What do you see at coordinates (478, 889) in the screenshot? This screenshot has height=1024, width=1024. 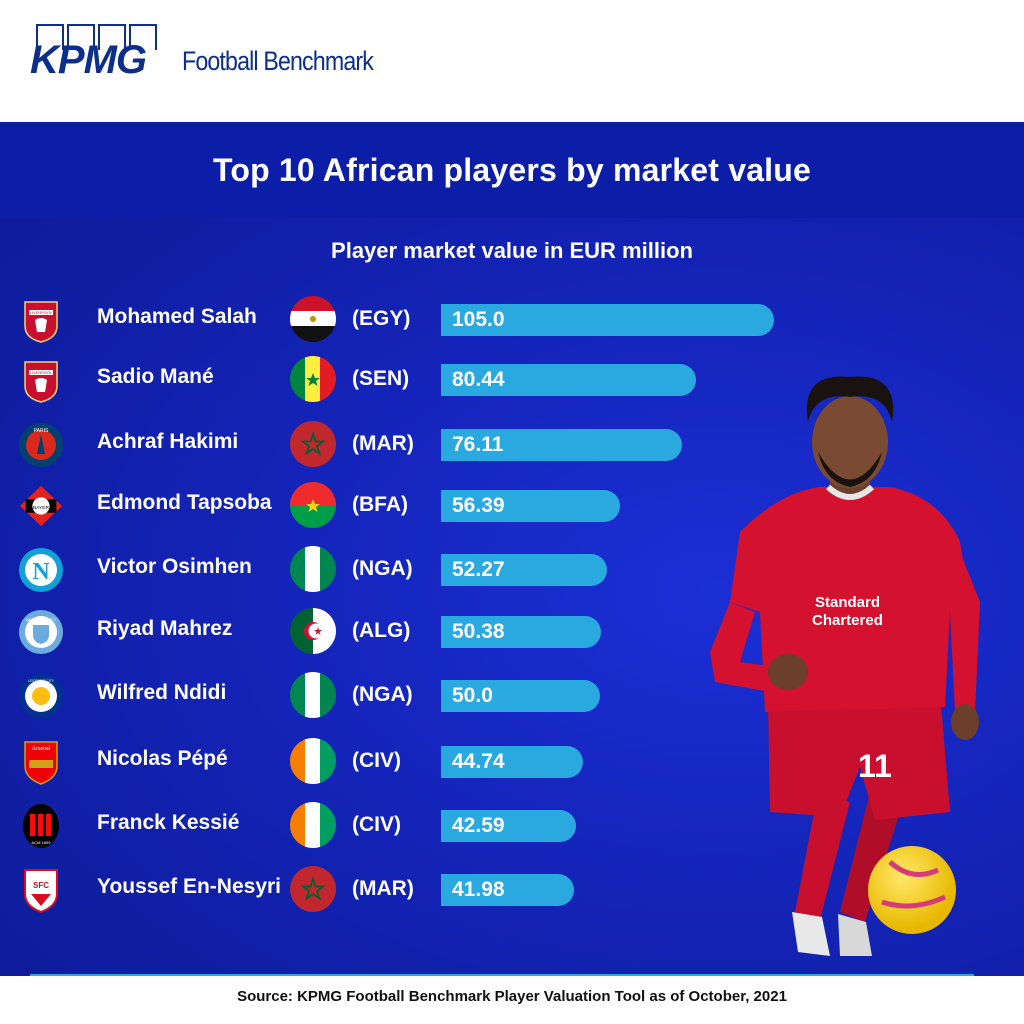 I see `data-label: 41.98` at bounding box center [478, 889].